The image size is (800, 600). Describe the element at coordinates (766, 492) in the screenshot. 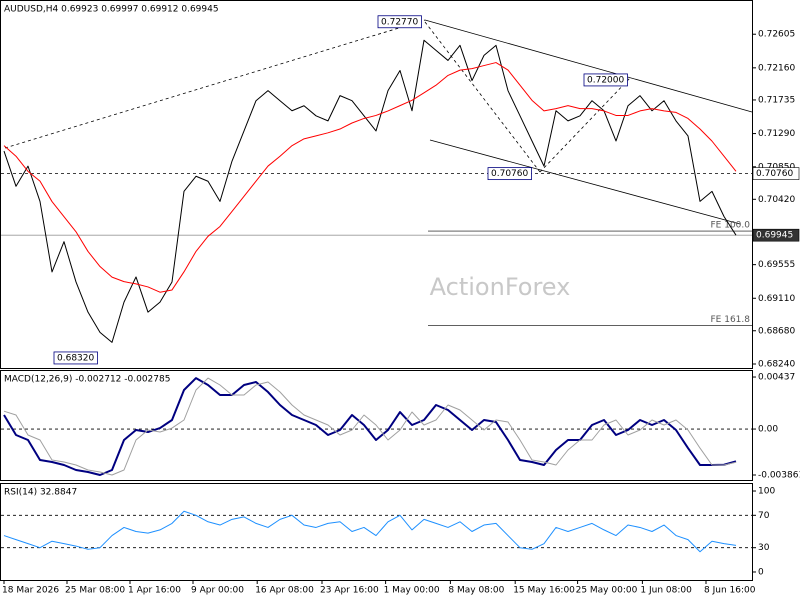

I see `y-tick-label: 100` at that location.